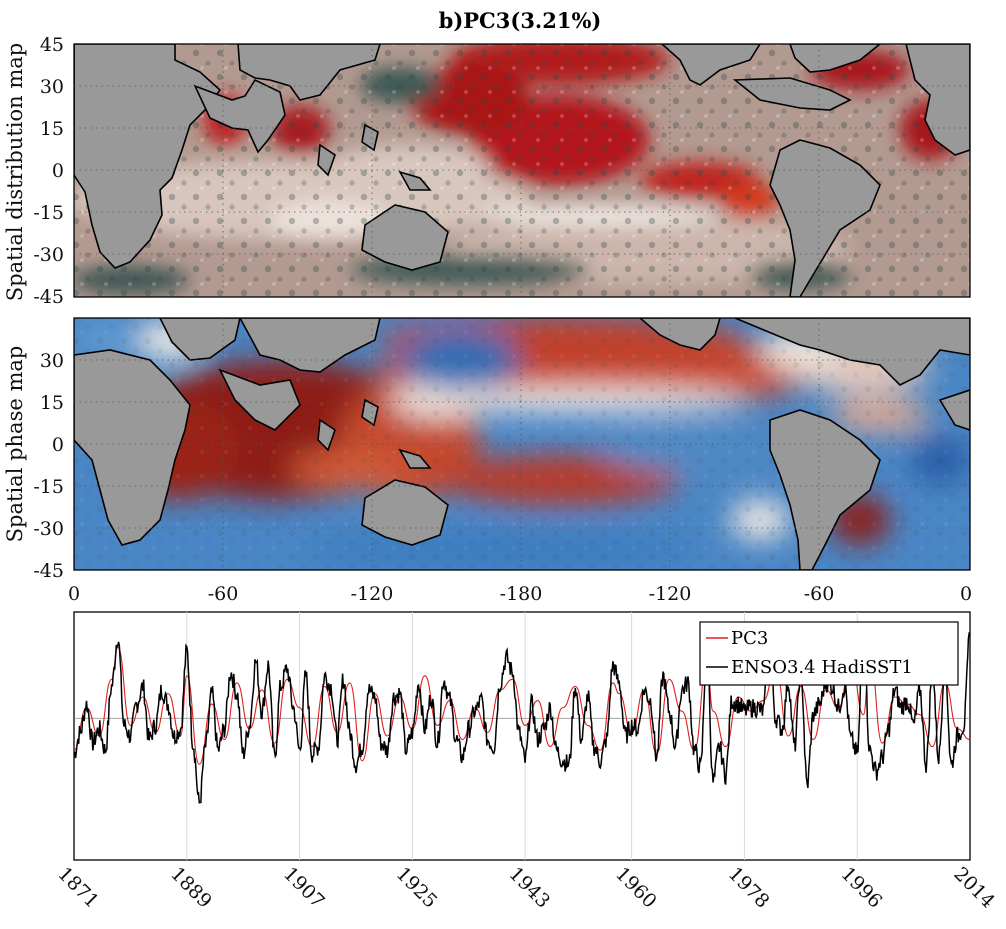 Image resolution: width=1006 pixels, height=929 pixels. Describe the element at coordinates (15, 444) in the screenshot. I see `map-ylabel: Spatial phase map` at that location.